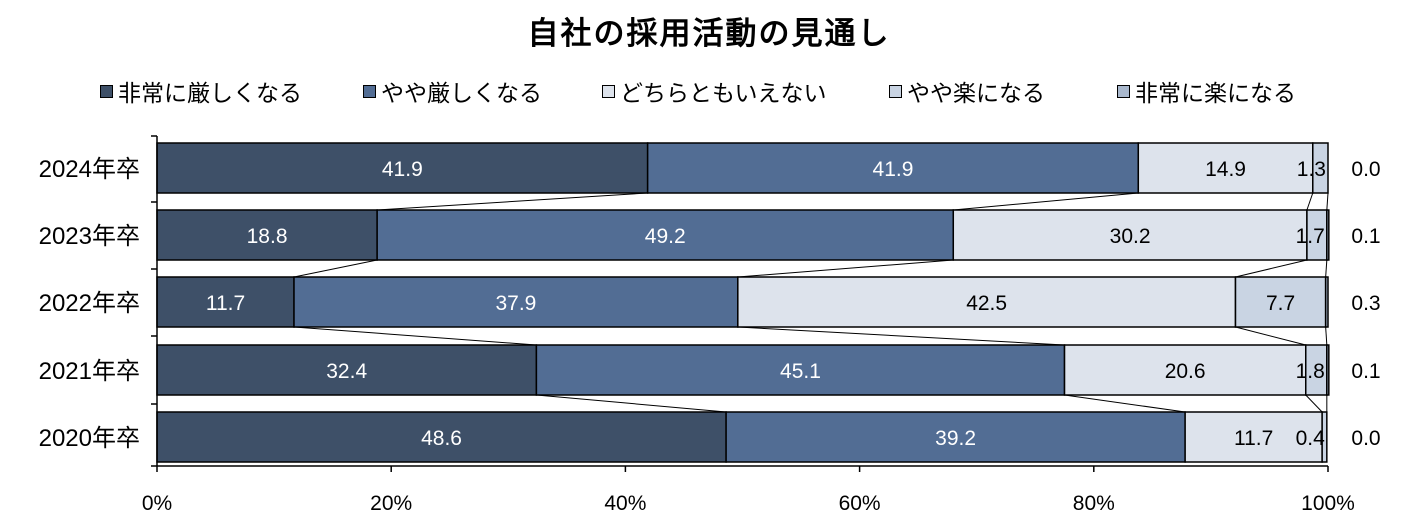 This screenshot has width=1418, height=532. I want to click on x-tick-label-0: 0%, so click(157, 503).